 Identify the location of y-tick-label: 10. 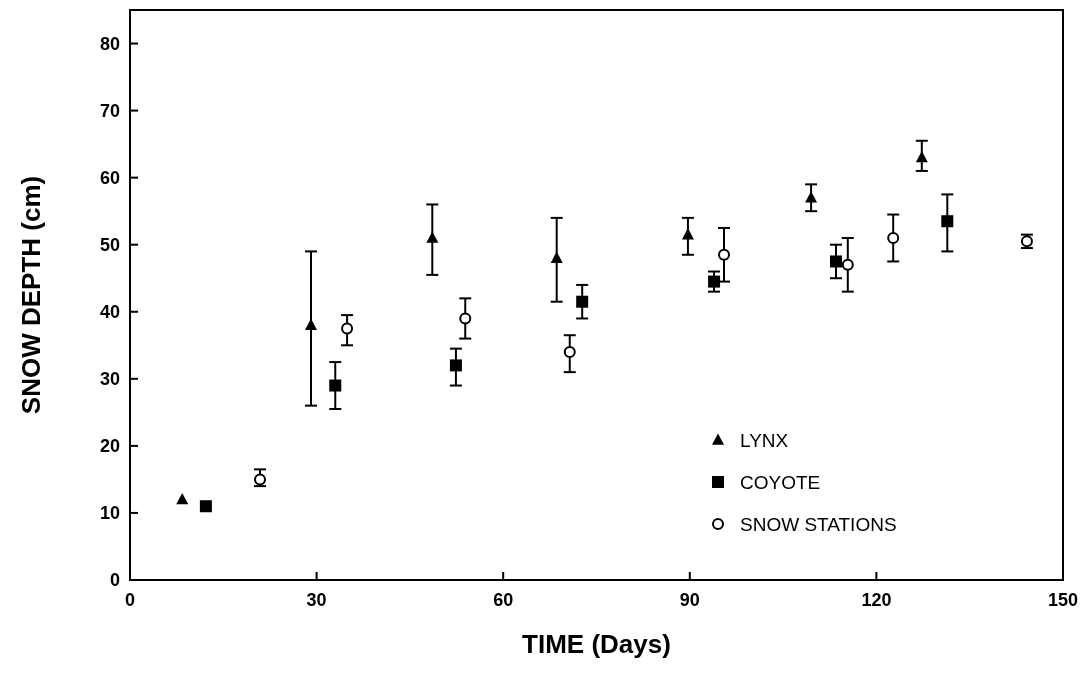
(109, 512).